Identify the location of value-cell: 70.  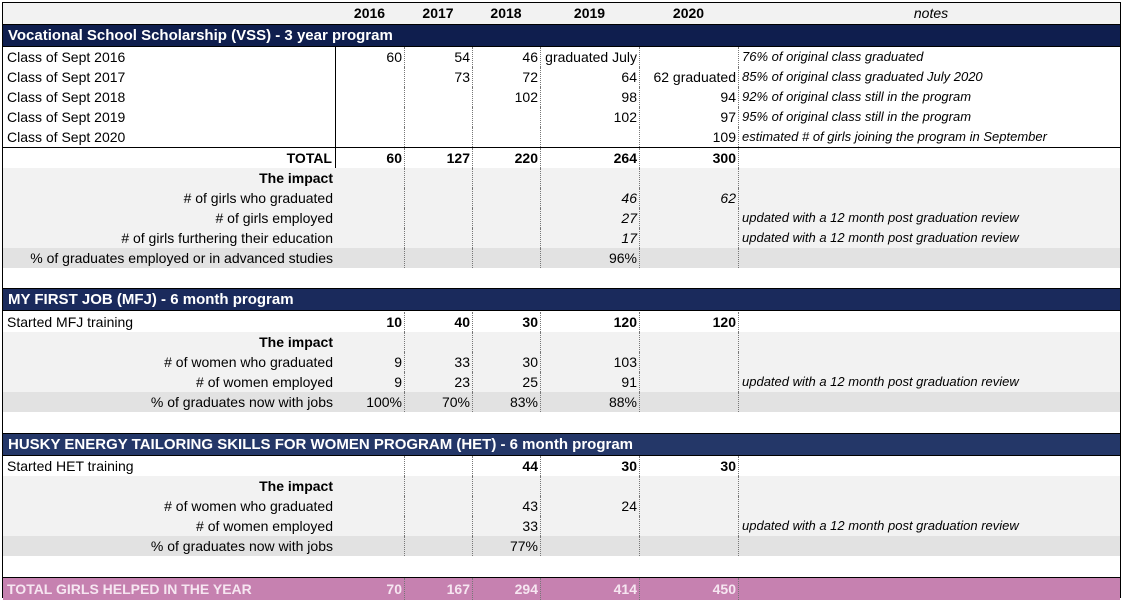
(370, 589).